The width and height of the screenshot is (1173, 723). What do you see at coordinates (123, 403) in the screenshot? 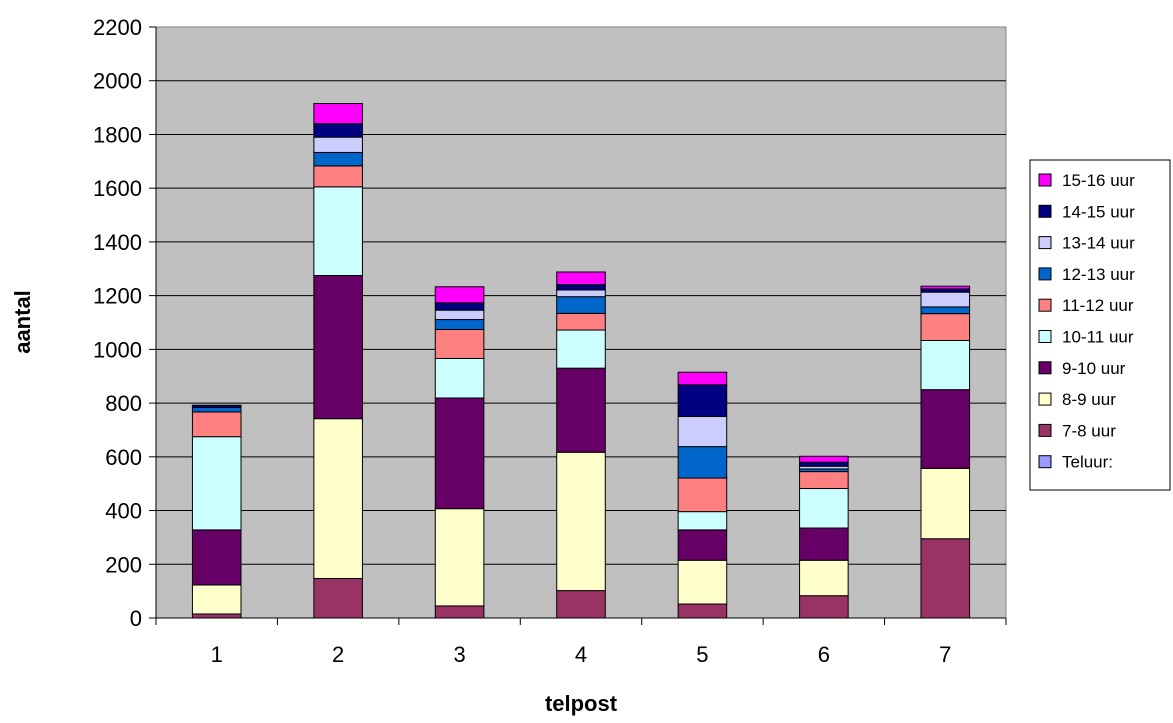
I see `y-tick-label: 800` at bounding box center [123, 403].